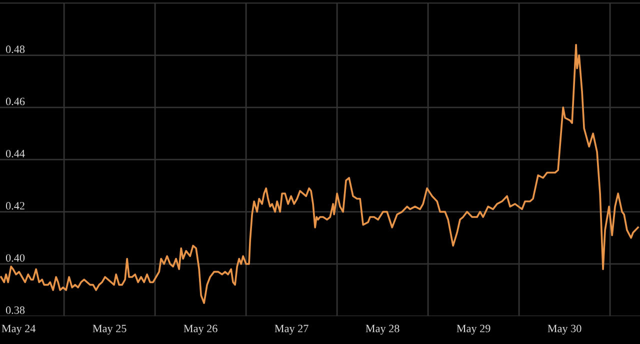 The height and width of the screenshot is (344, 640). Describe the element at coordinates (15, 206) in the screenshot. I see `y-tick-label: 0.42` at that location.